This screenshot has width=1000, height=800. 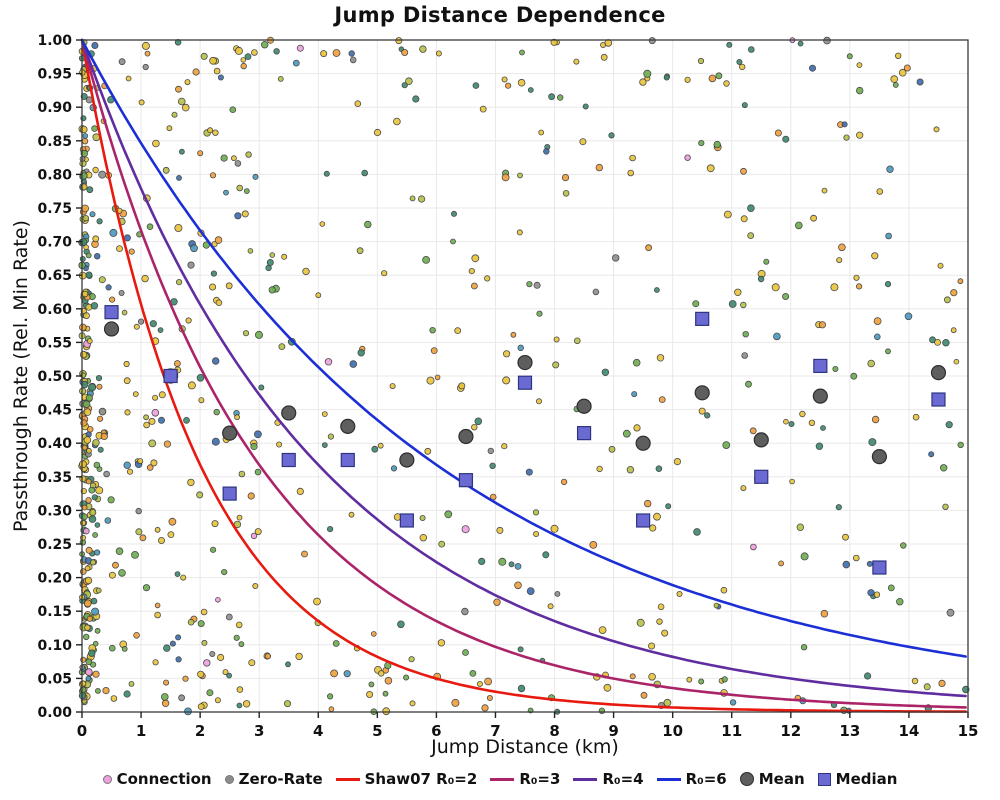 I want to click on legend-label: Median, so click(x=866, y=779).